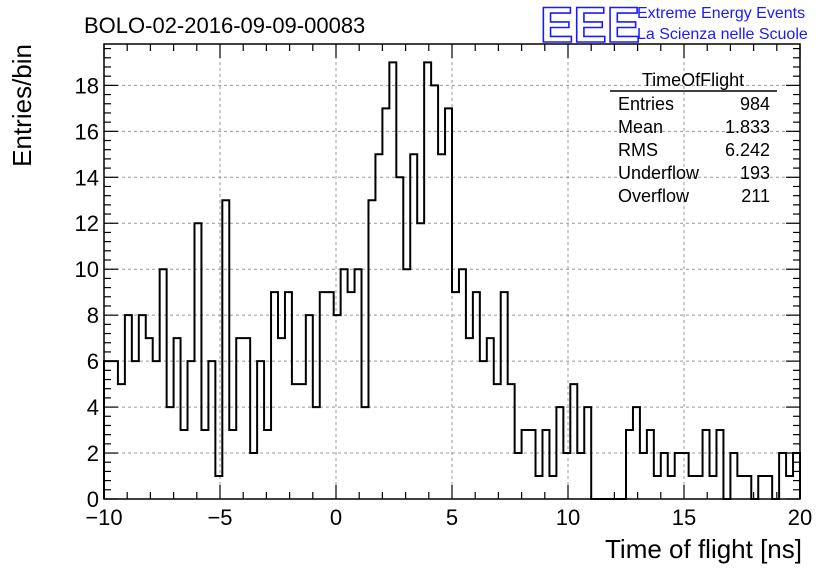 The width and height of the screenshot is (836, 572). I want to click on stats-title: TimeOfFlight, so click(693, 80).